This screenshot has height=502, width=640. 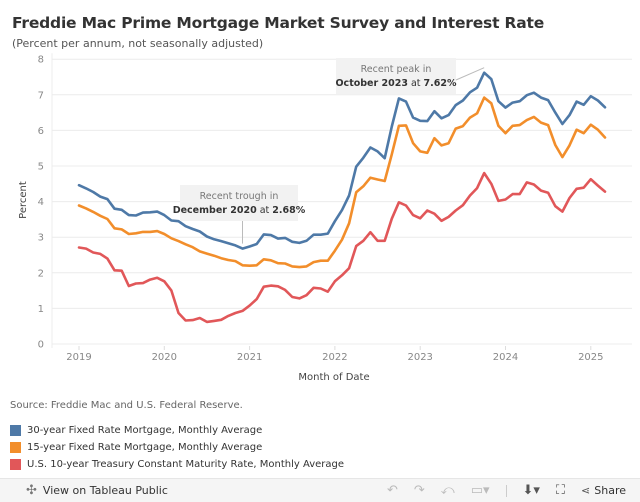 What do you see at coordinates (41, 345) in the screenshot?
I see `y-tick-label: 0` at bounding box center [41, 345].